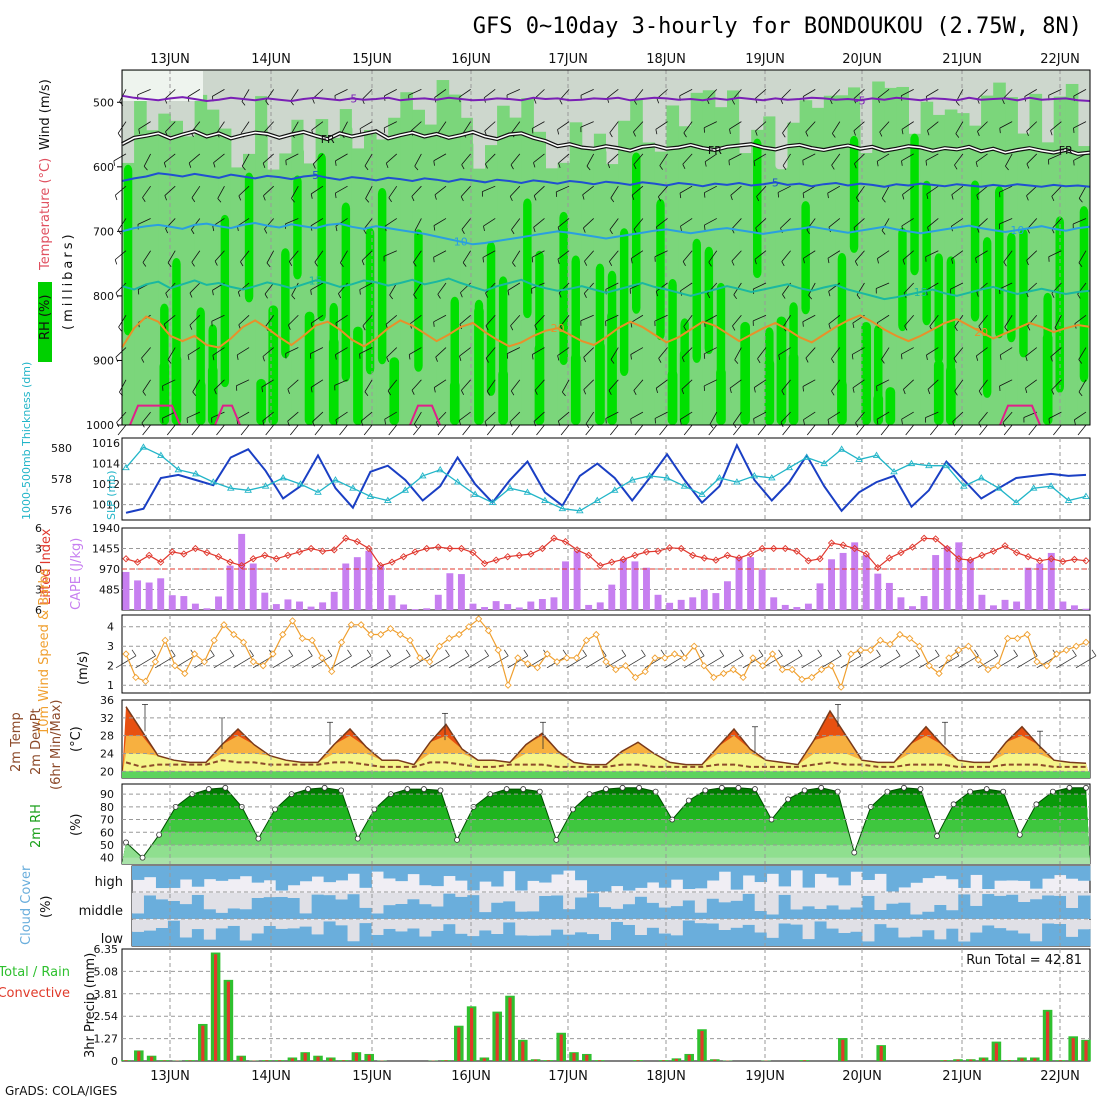 This screenshot has width=1100, height=1100. What do you see at coordinates (106, 505) in the screenshot?
I see `slp-tick-label: 1010` at bounding box center [106, 505].